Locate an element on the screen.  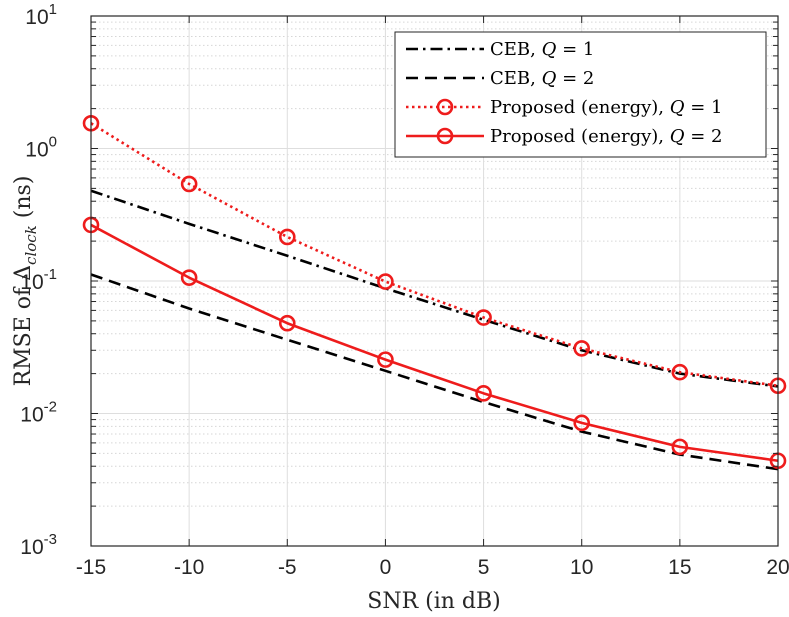
y-tick-label: 10⁰ is located at coordinates (41, 148).